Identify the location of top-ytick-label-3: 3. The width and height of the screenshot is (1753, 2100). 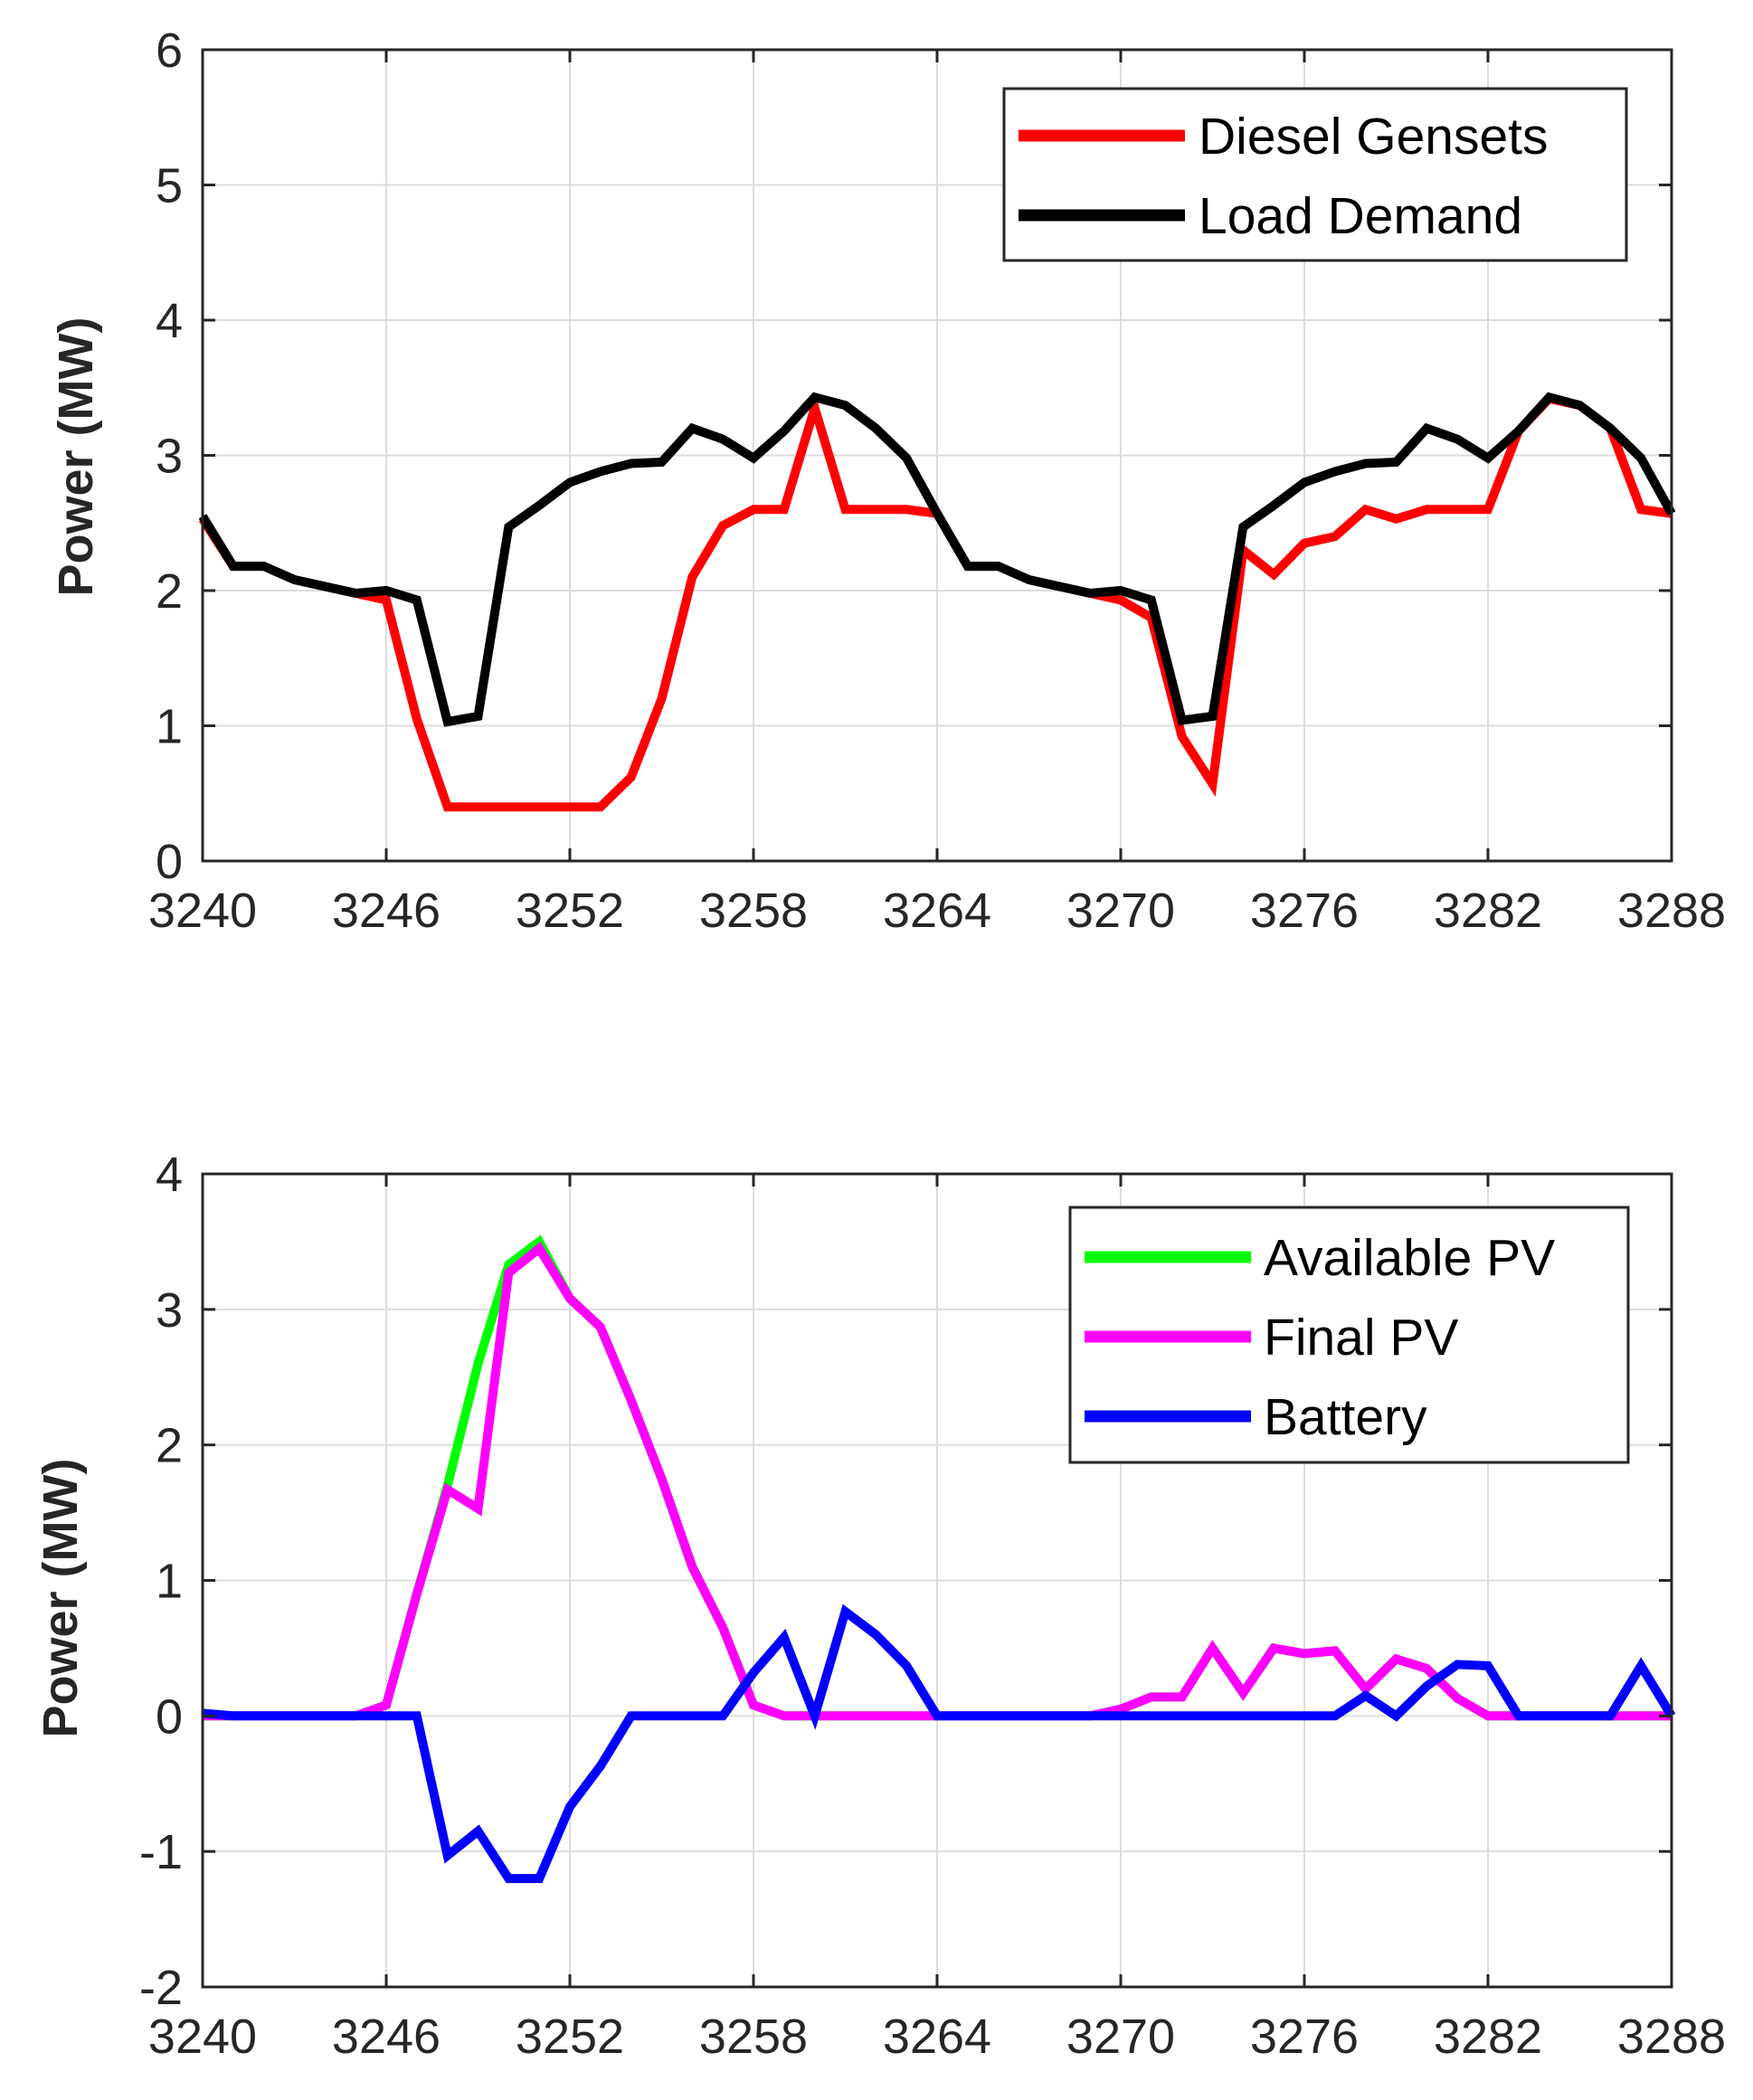
(169, 457).